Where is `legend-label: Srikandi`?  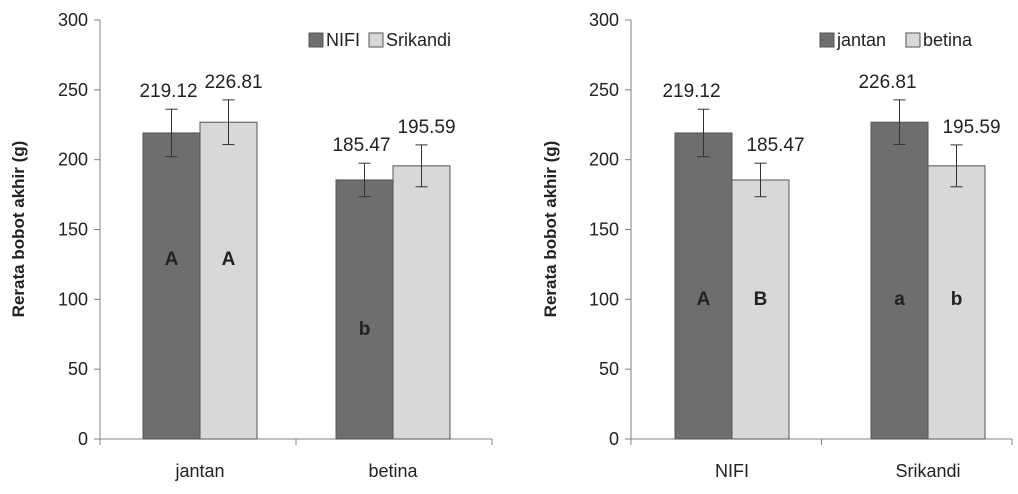 legend-label: Srikandi is located at coordinates (418, 40).